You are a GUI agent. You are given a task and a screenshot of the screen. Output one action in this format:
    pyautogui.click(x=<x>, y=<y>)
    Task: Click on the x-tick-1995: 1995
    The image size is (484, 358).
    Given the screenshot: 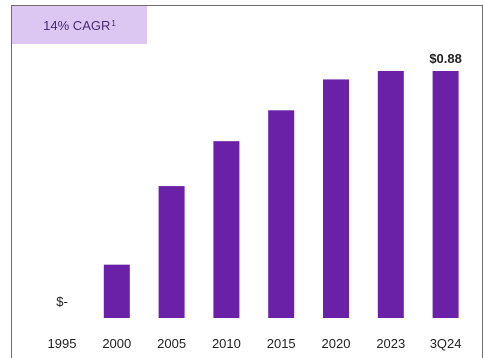 What is the action you would take?
    pyautogui.click(x=62, y=343)
    